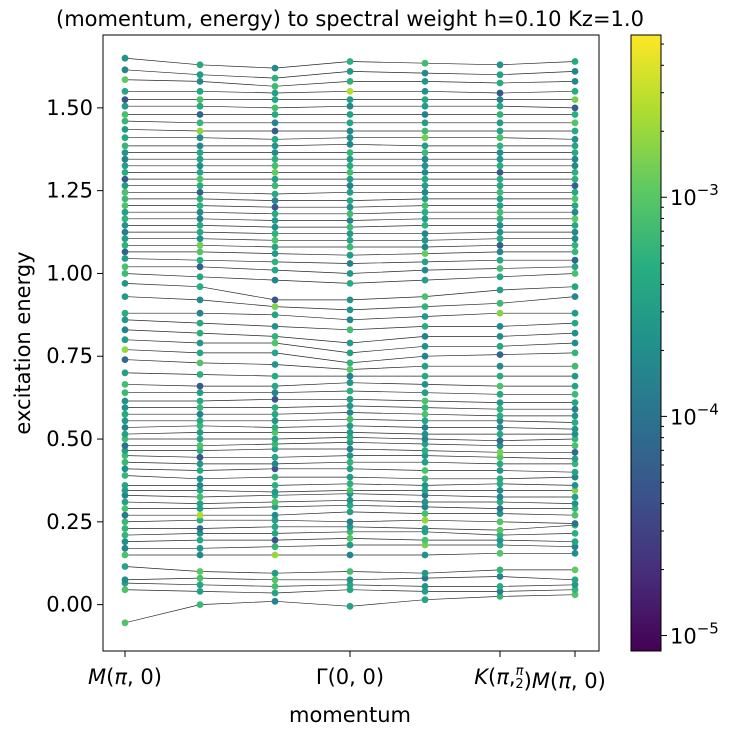 Image resolution: width=736 pixels, height=740 pixels. I want to click on colorbar-tick-label: 10−3, so click(694, 195).